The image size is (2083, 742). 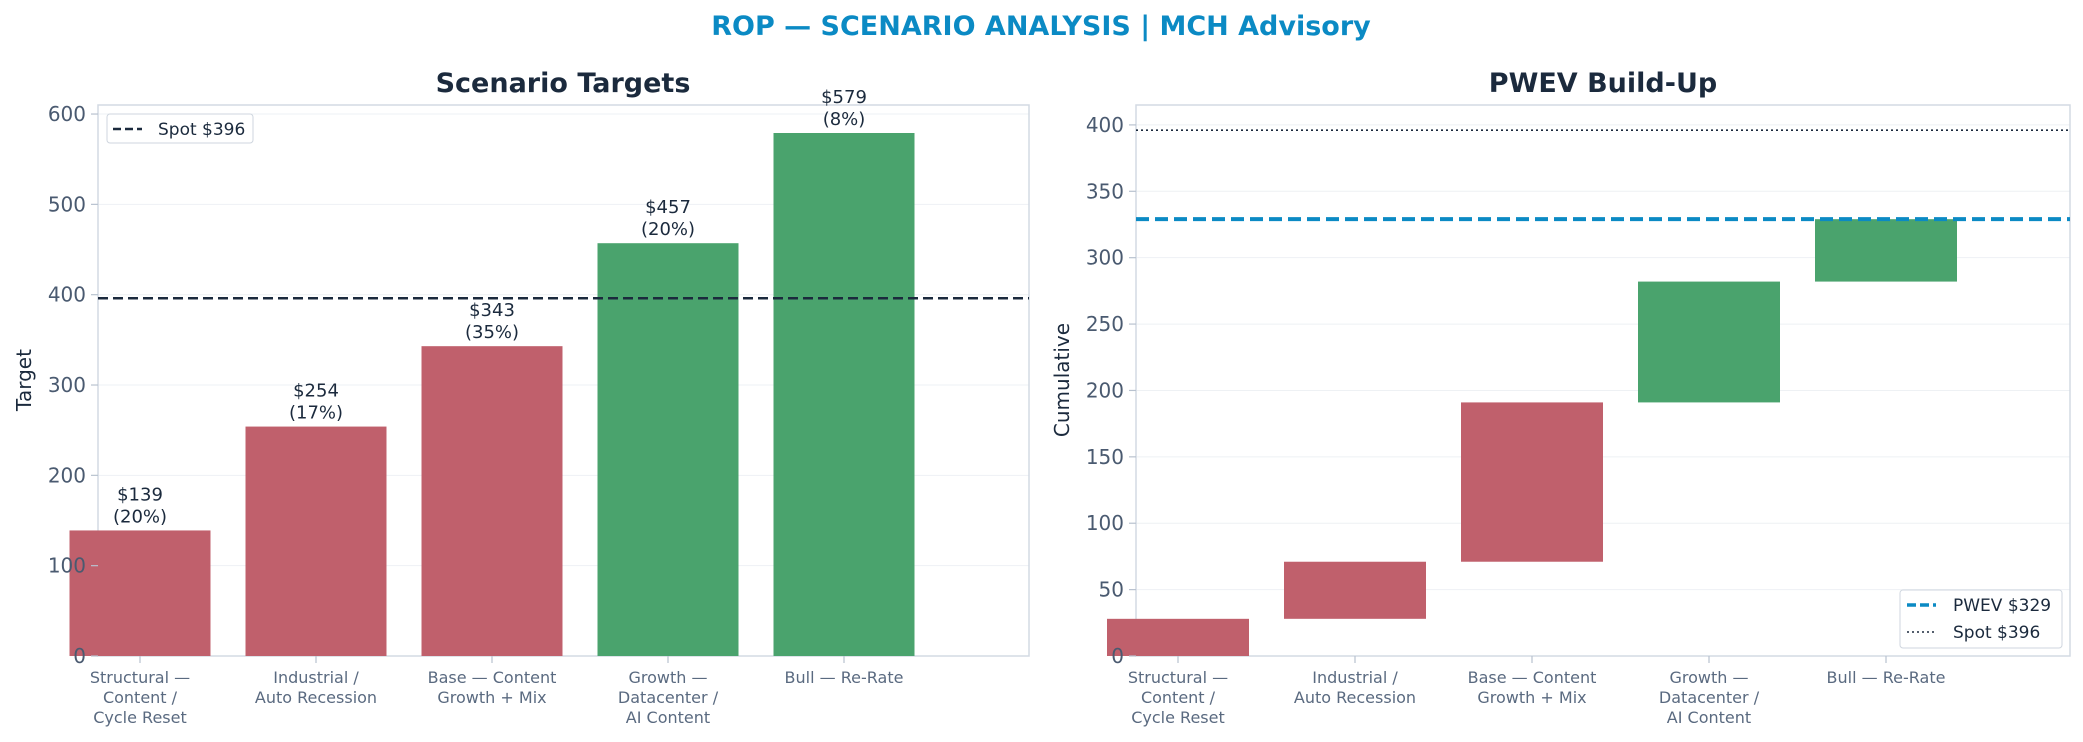 I want to click on y-axis-ticks: 0 50 100 150 200 250 300 350 400, so click(x=1111, y=390).